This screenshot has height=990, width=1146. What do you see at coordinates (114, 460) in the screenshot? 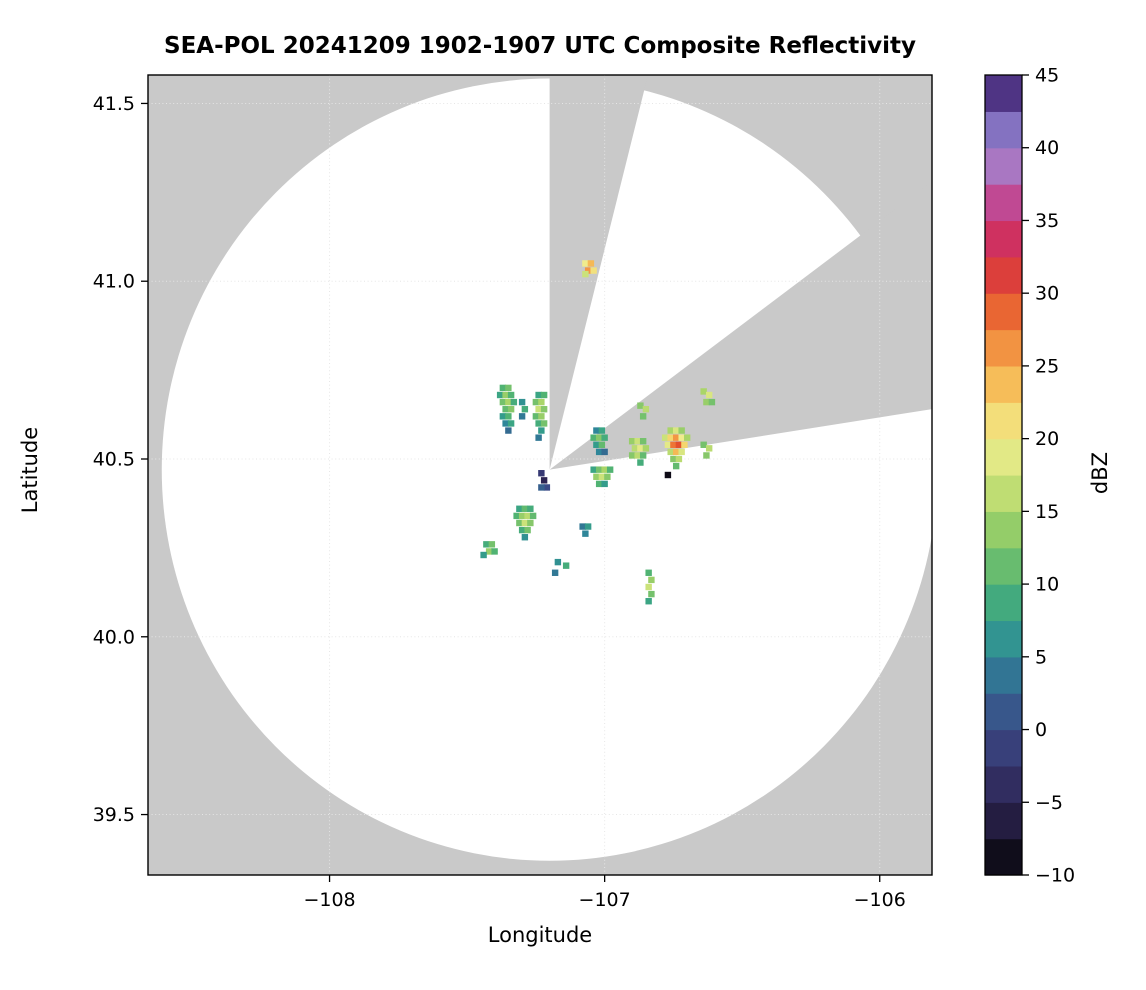
I see `svg-text: 40.5` at bounding box center [114, 460].